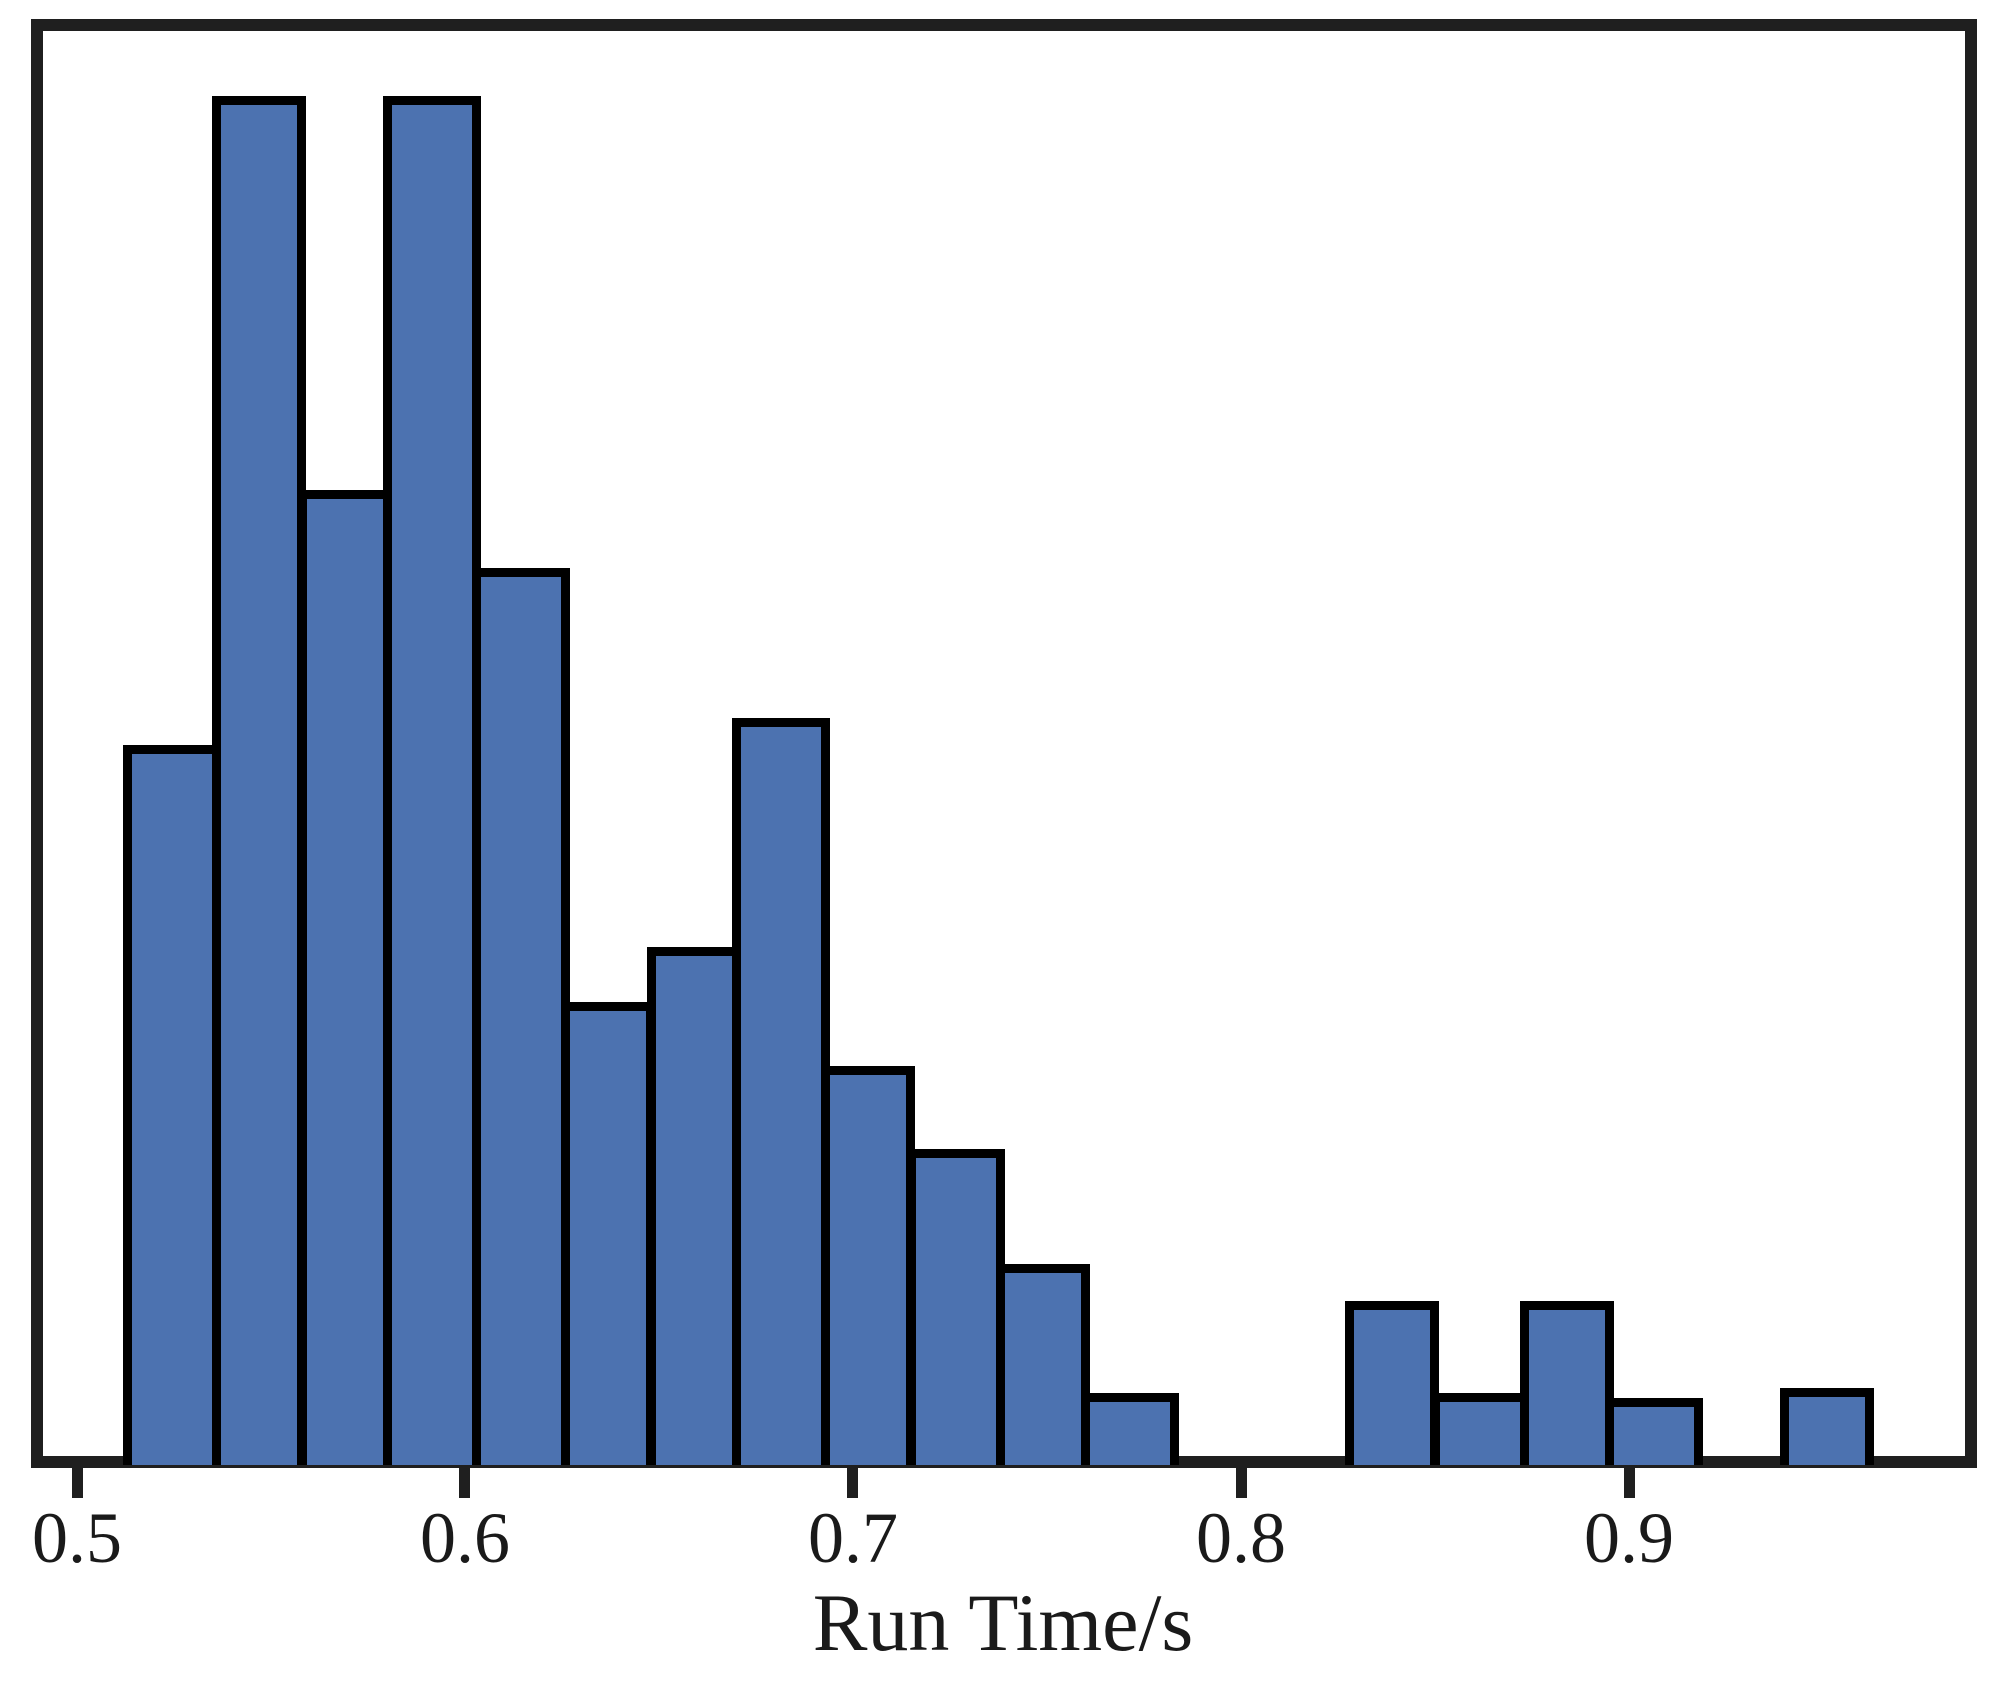 The image size is (2008, 1691). What do you see at coordinates (1629, 1538) in the screenshot?
I see `x-axis-tick-label: 0.9` at bounding box center [1629, 1538].